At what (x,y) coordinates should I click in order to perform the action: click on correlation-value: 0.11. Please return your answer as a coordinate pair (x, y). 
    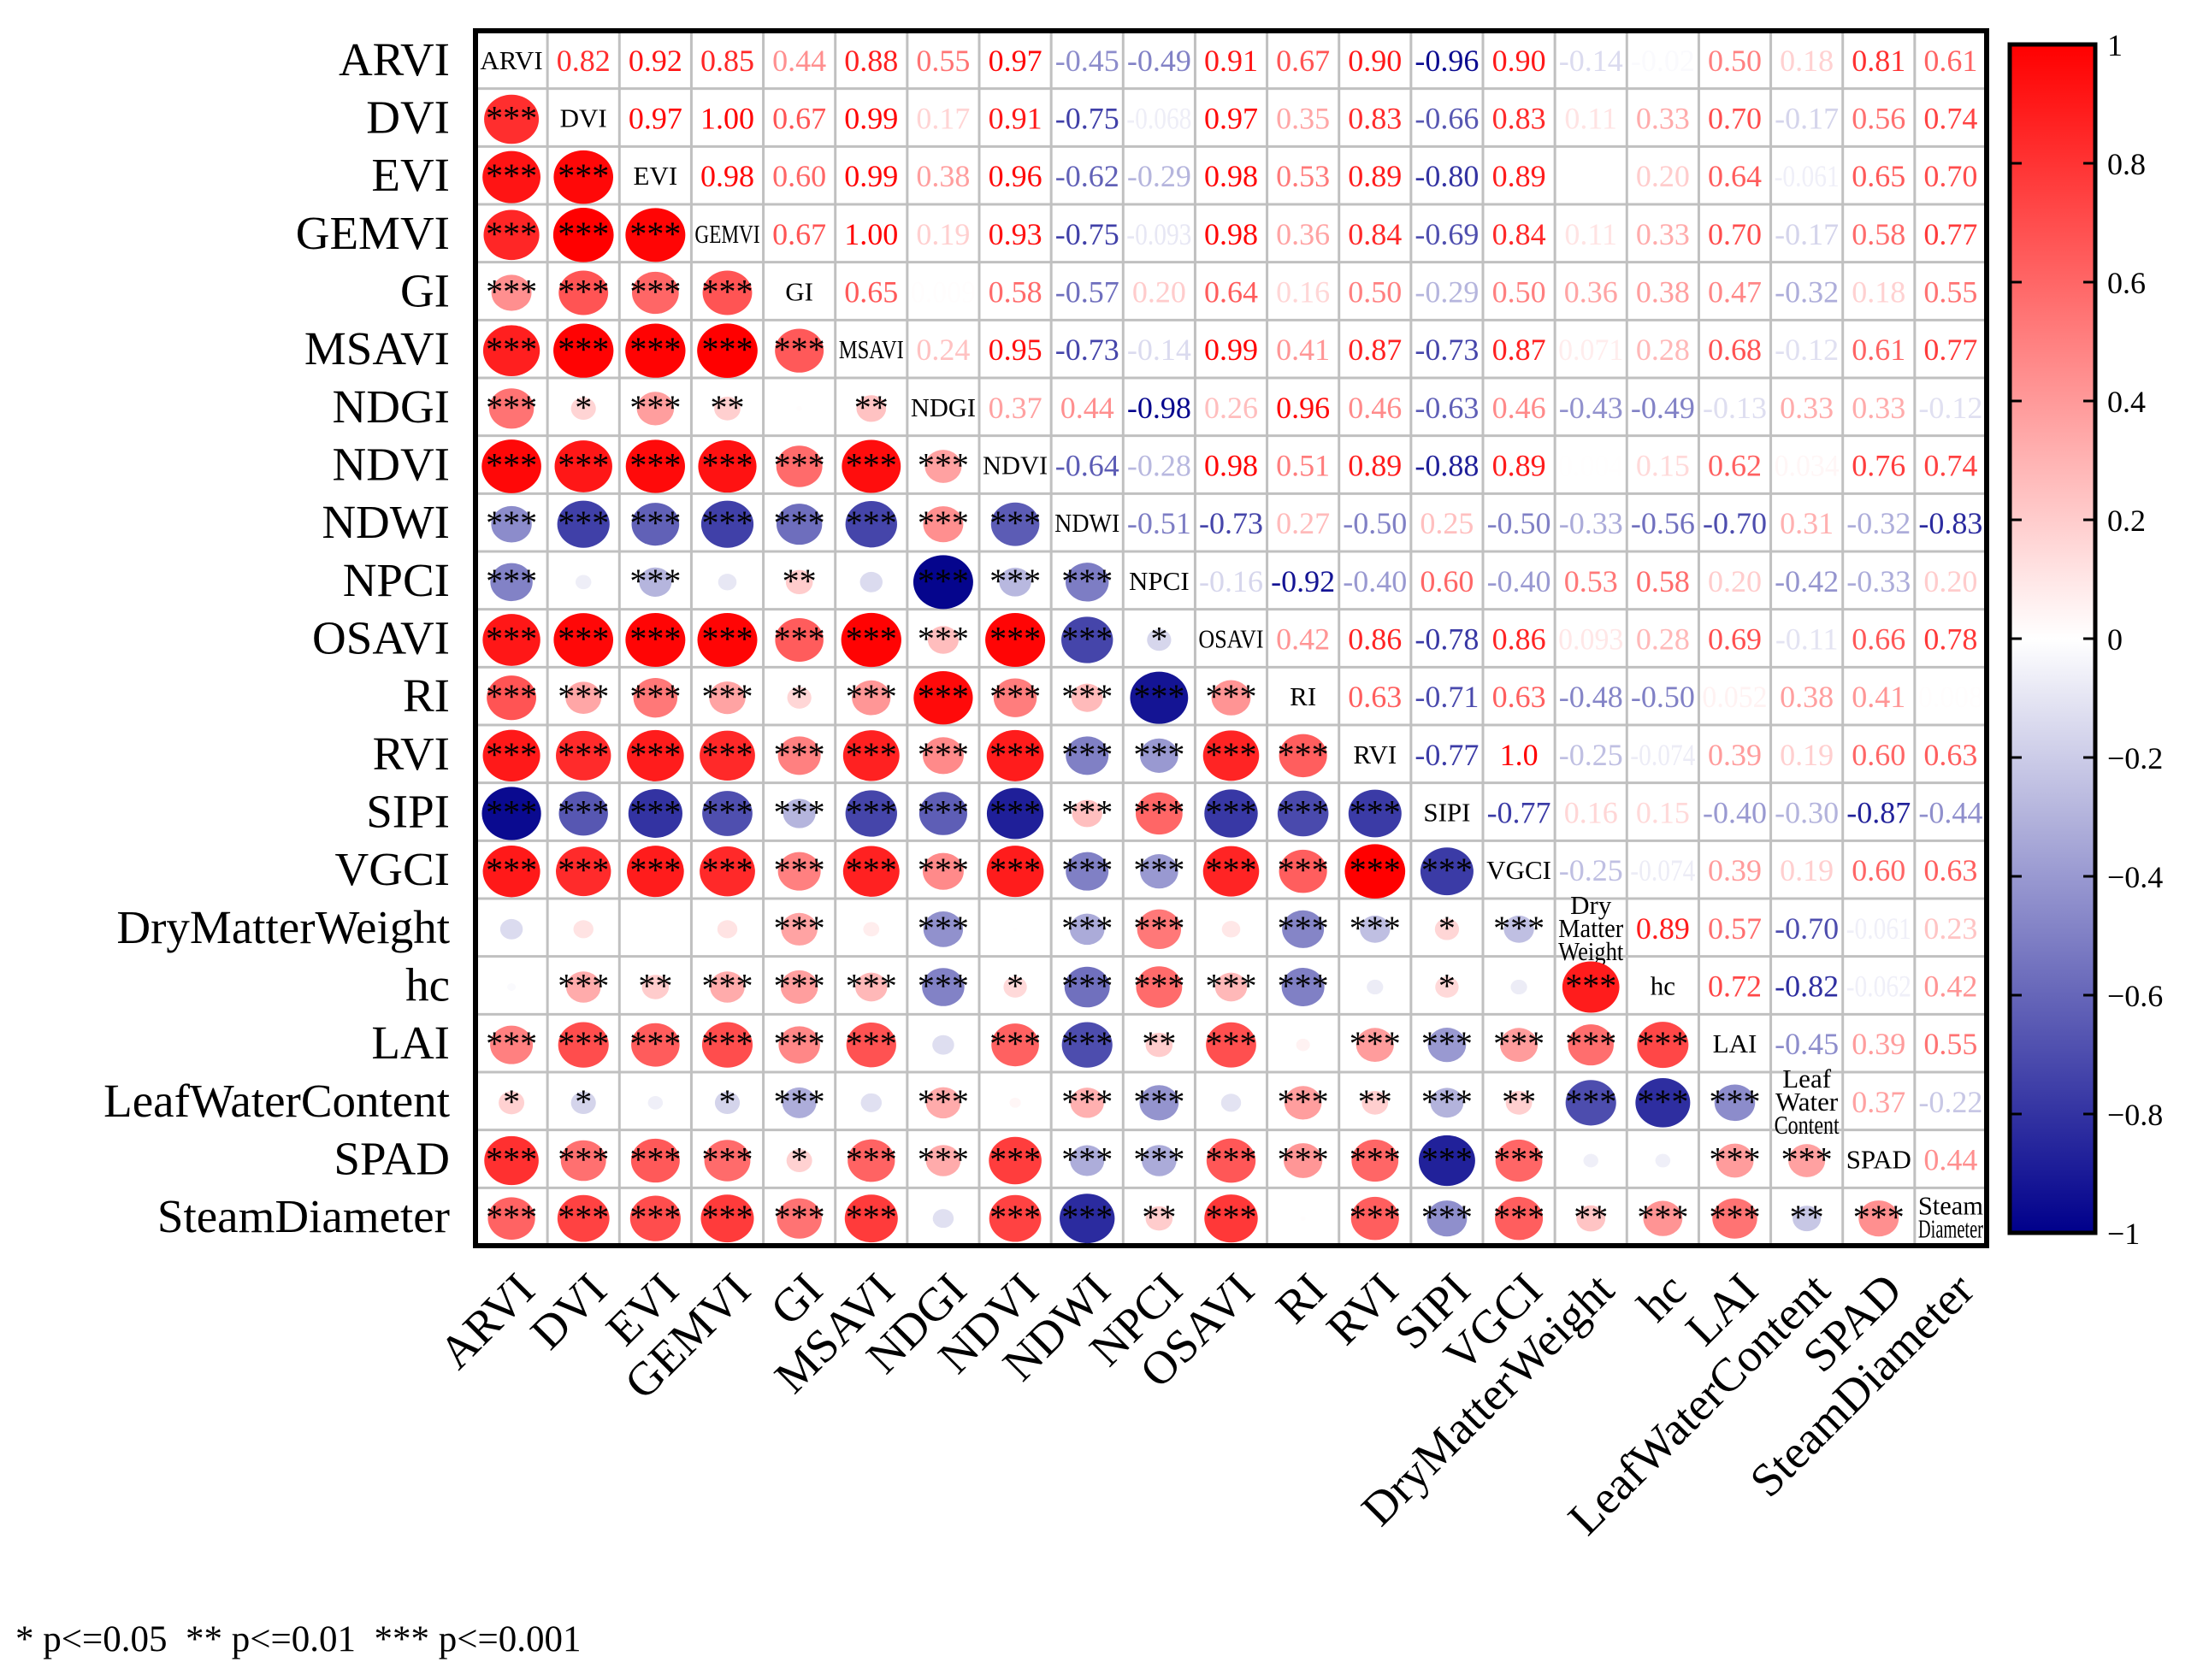
    Looking at the image, I should click on (1590, 119).